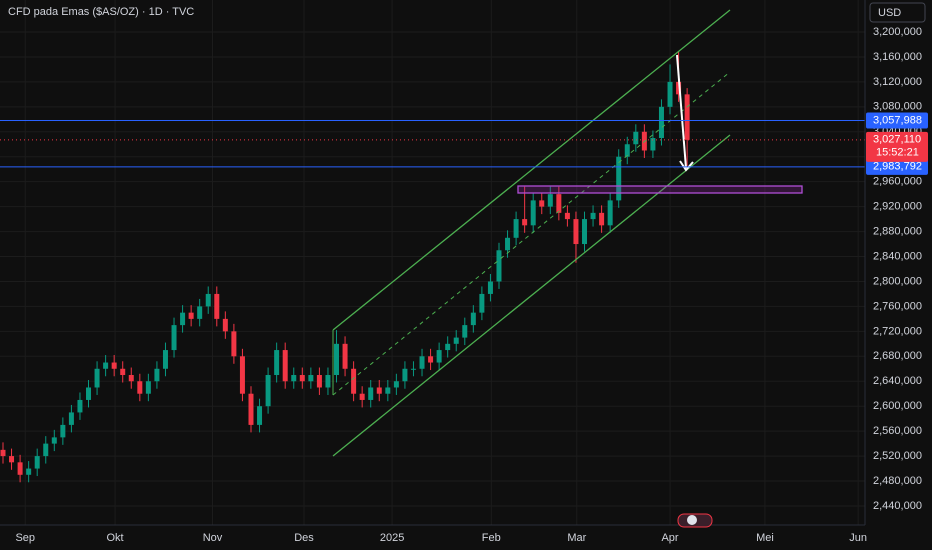 Image resolution: width=932 pixels, height=550 pixels. I want to click on last-price-label: 3,027,110, so click(897, 140).